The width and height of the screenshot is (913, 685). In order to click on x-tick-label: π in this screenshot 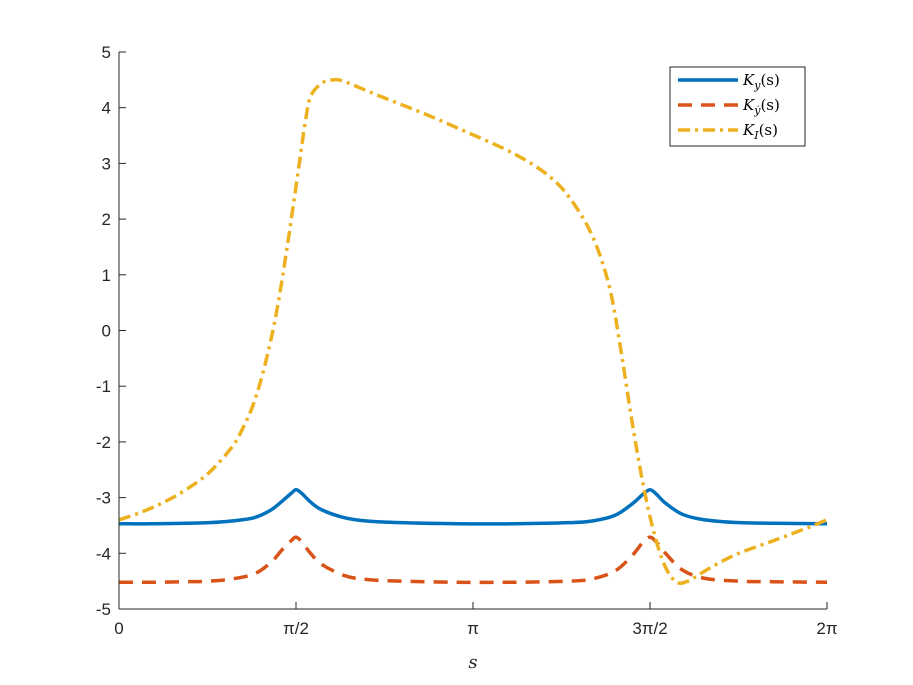, I will do `click(473, 628)`.